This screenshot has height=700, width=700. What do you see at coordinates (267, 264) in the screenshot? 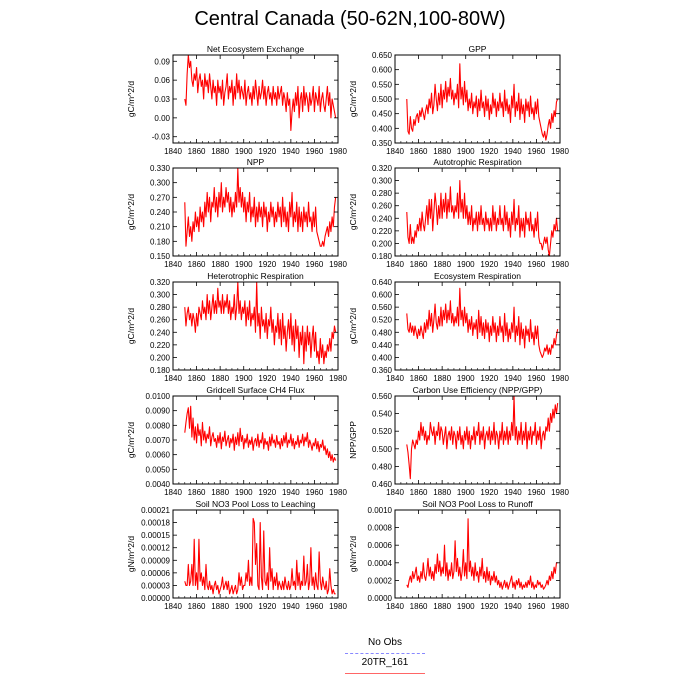
I see `panel-3-xtick-label-1920: 1920` at bounding box center [267, 264].